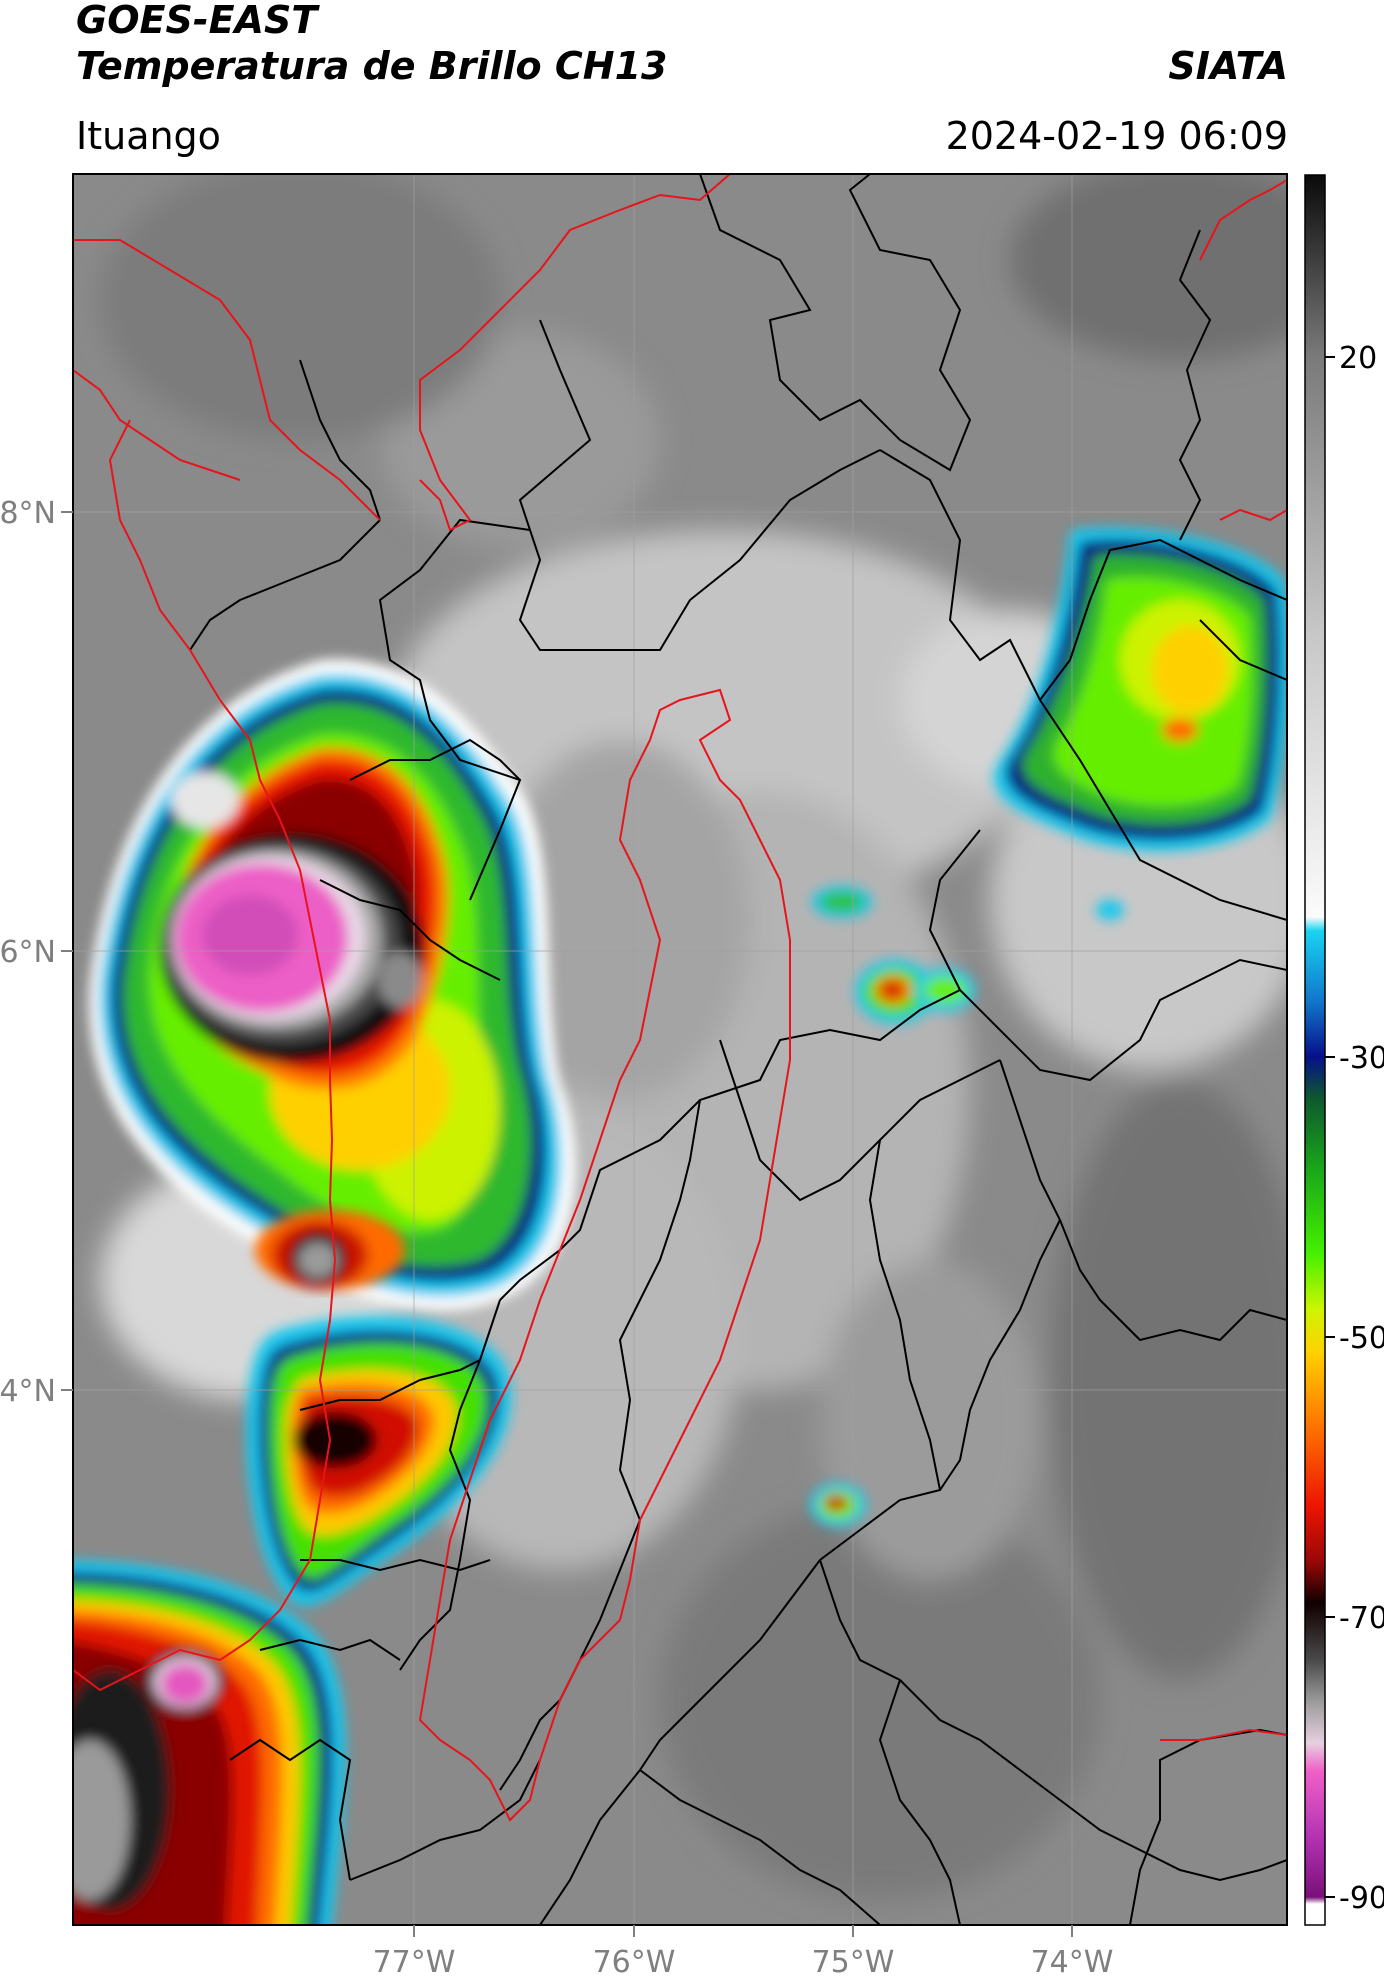 Image resolution: width=1384 pixels, height=1981 pixels. What do you see at coordinates (372, 66) in the screenshot?
I see `title-line-2: Temperatura de Brillo CH13` at bounding box center [372, 66].